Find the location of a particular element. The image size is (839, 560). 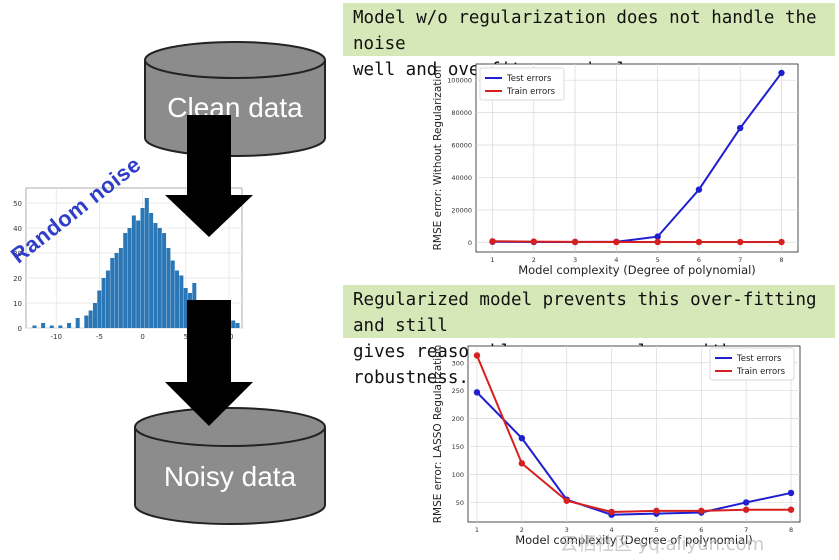

ytick-label: 80000 is located at coordinates (461, 113).